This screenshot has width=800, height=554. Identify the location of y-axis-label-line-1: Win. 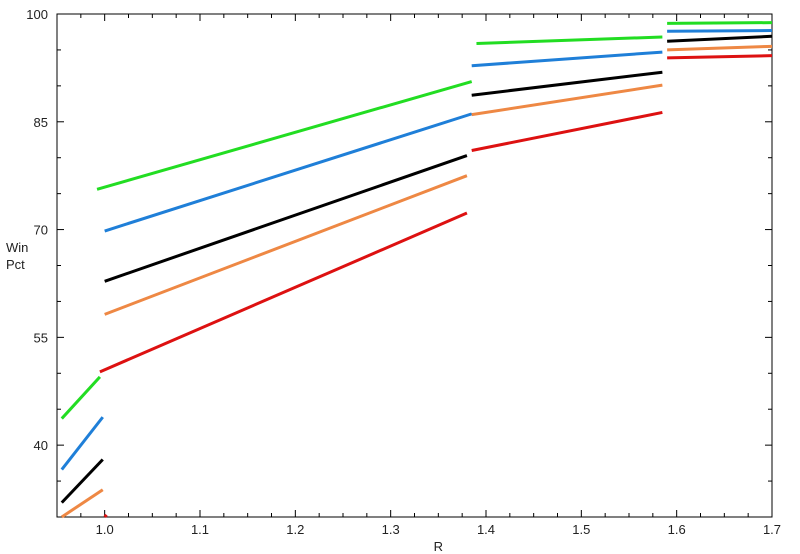
(17, 247).